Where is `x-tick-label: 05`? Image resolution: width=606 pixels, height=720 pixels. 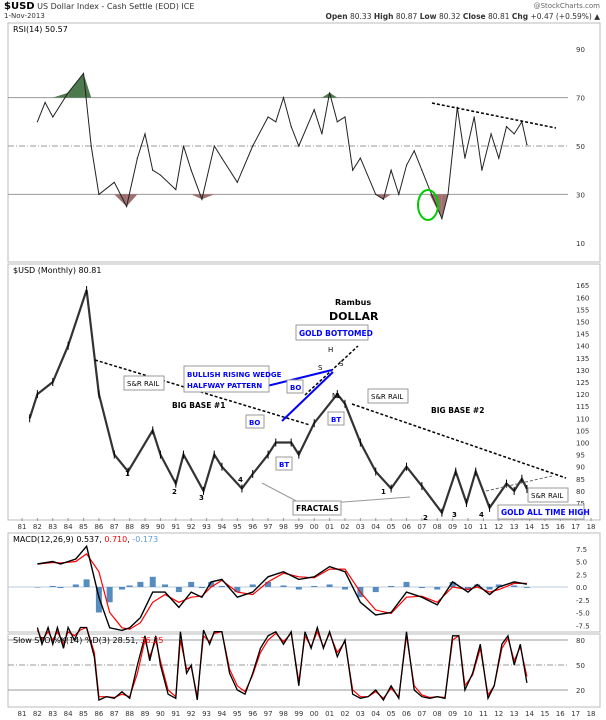 x-tick-label: 05 is located at coordinates (391, 714).